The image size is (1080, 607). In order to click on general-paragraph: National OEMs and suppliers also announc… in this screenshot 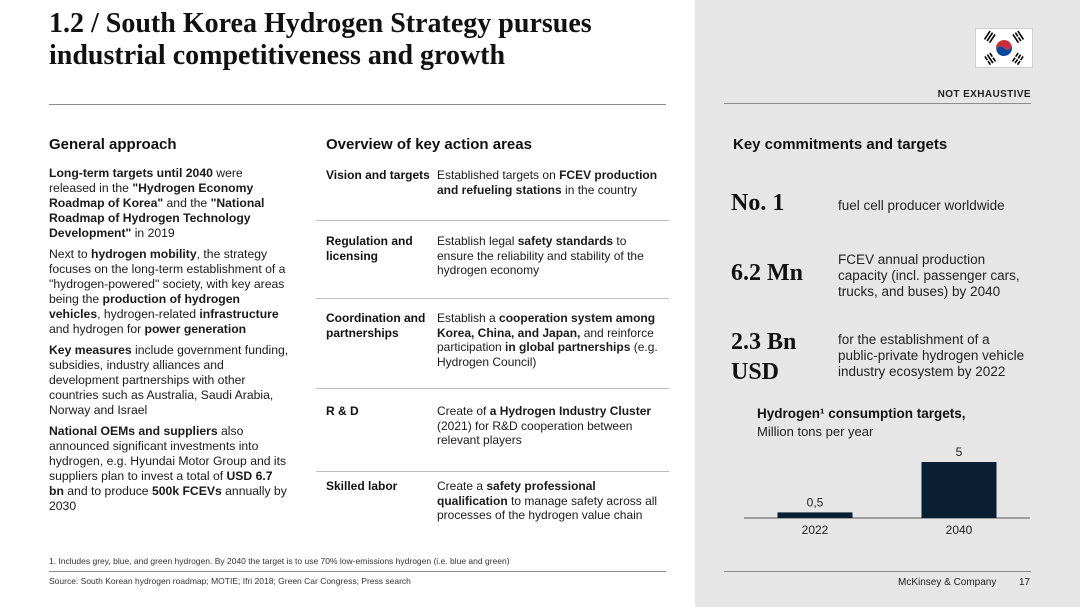, I will do `click(169, 469)`.